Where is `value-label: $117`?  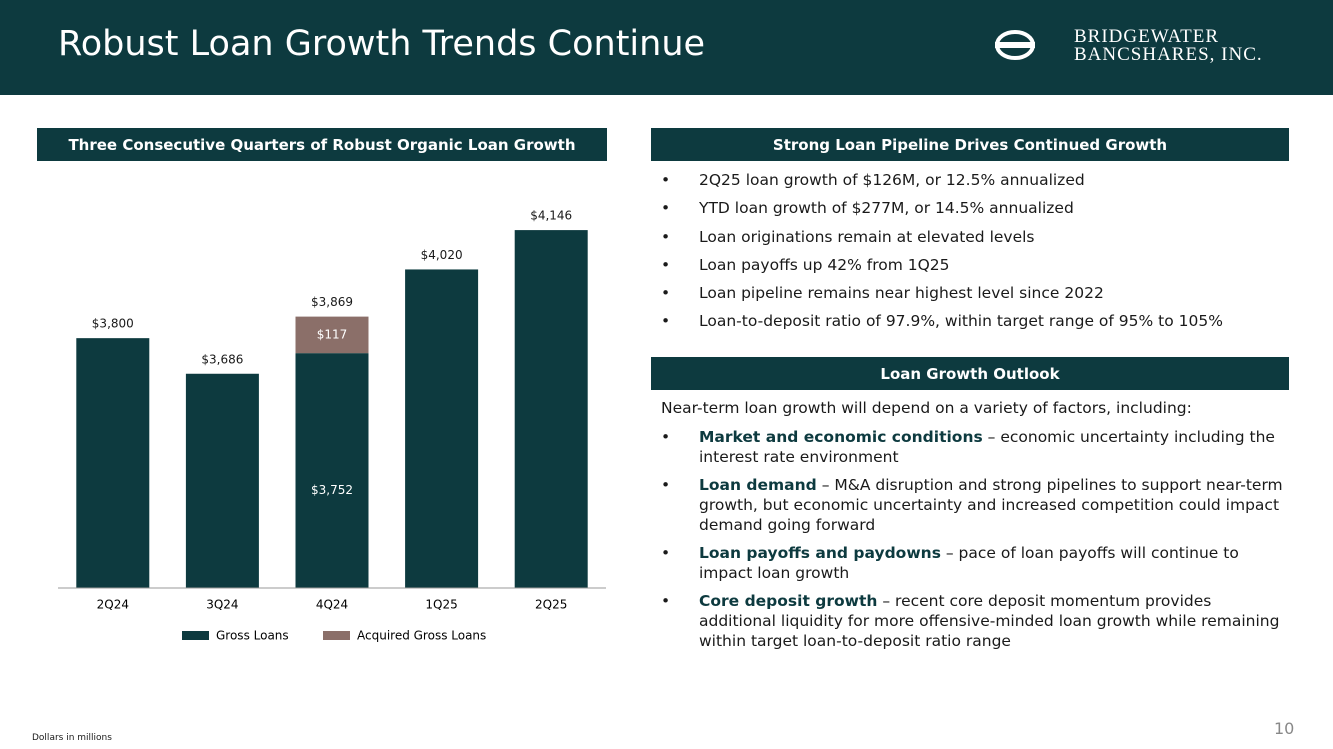
value-label: $117 is located at coordinates (332, 334).